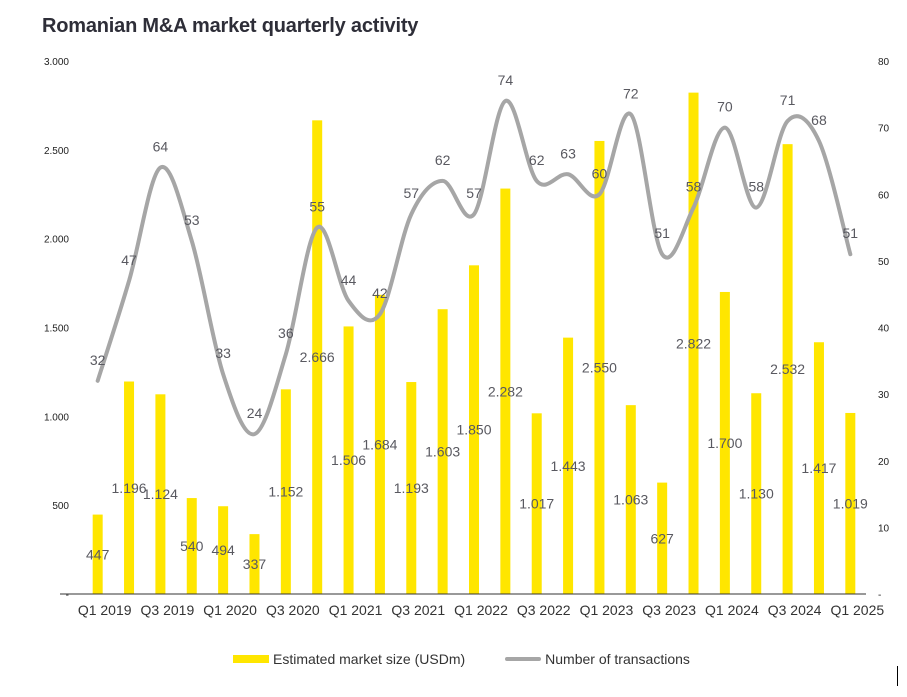  Describe the element at coordinates (544, 610) in the screenshot. I see `x-tick-label: Q3 2022` at that location.